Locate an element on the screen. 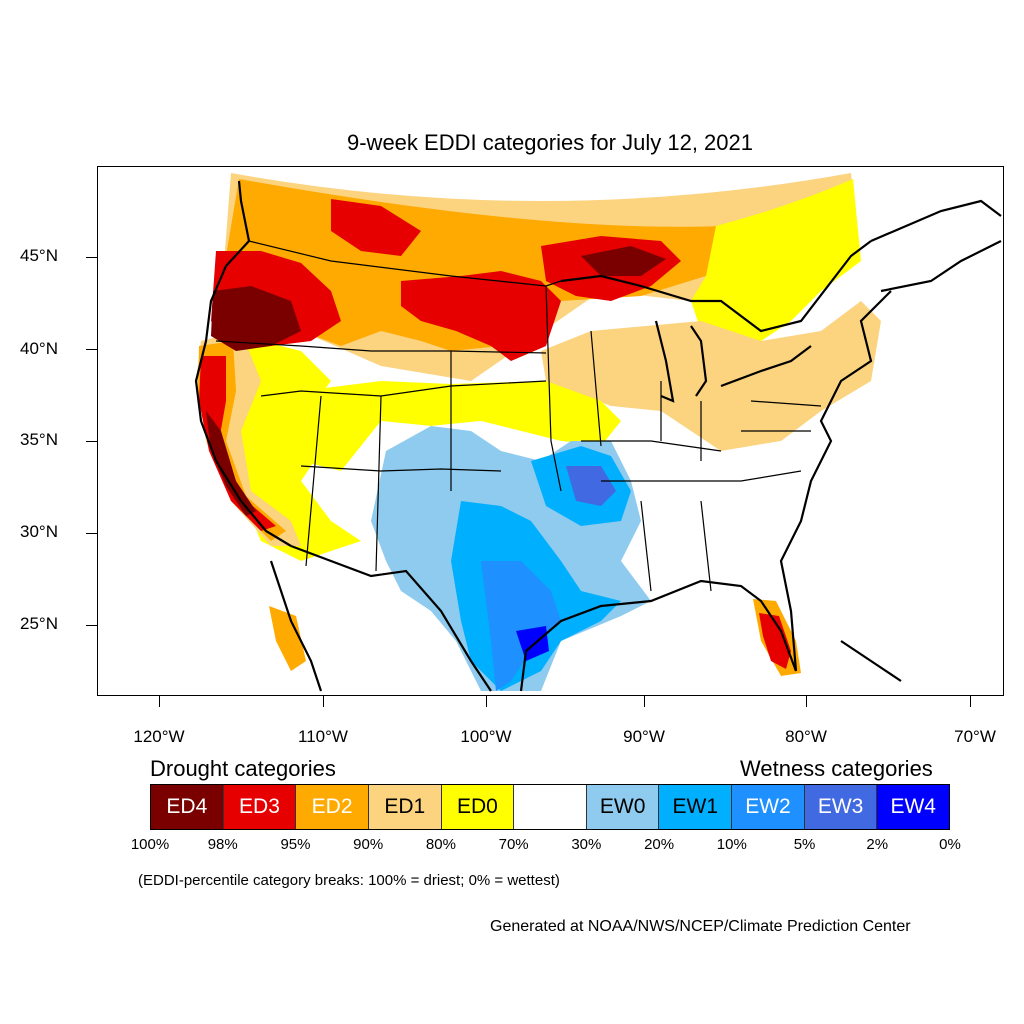 The height and width of the screenshot is (1024, 1024). lon-label-70: 70°W is located at coordinates (975, 736).